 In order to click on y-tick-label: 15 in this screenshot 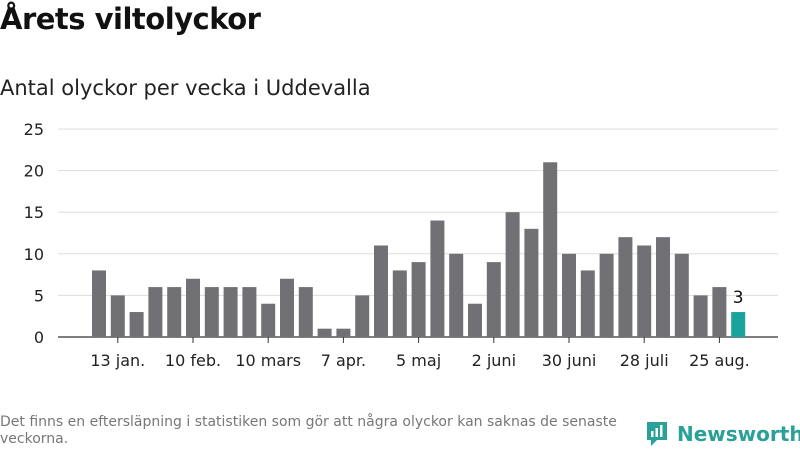, I will do `click(34, 212)`.